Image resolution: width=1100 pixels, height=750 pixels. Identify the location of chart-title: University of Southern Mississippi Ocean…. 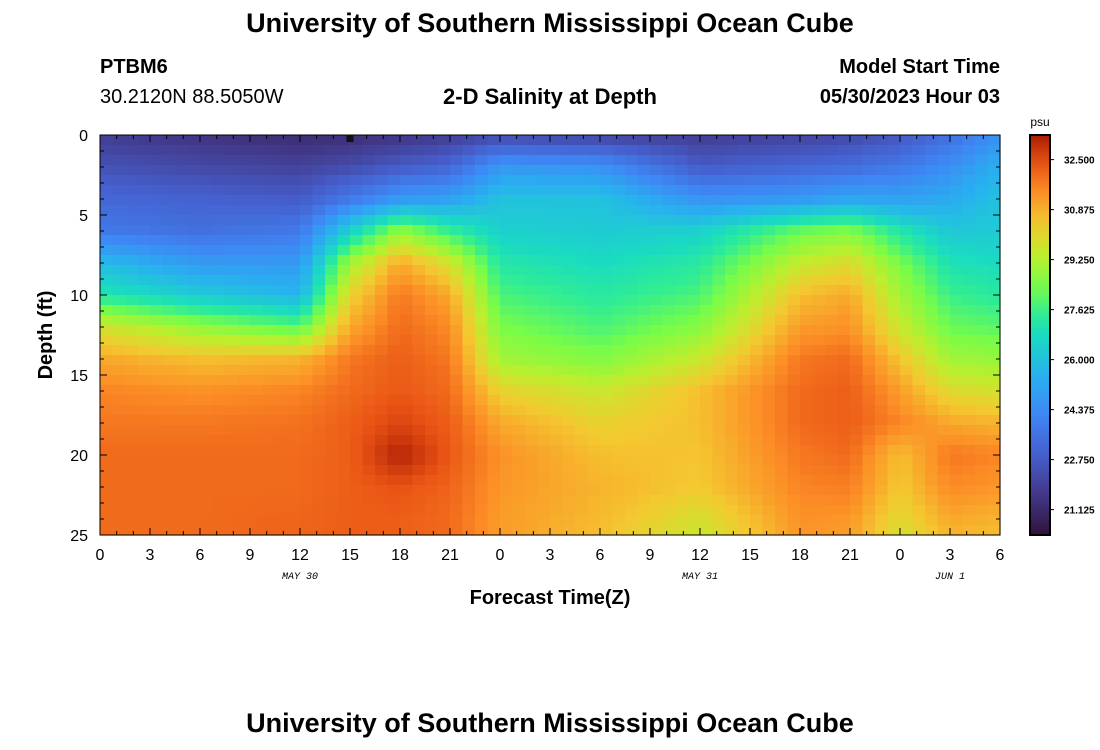
(550, 23).